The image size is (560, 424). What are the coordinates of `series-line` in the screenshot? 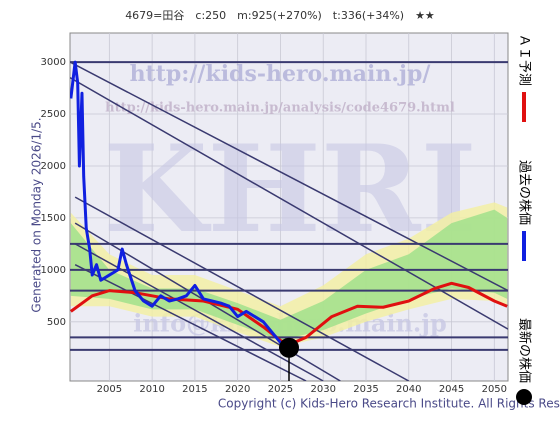 It's located at (289, 314).